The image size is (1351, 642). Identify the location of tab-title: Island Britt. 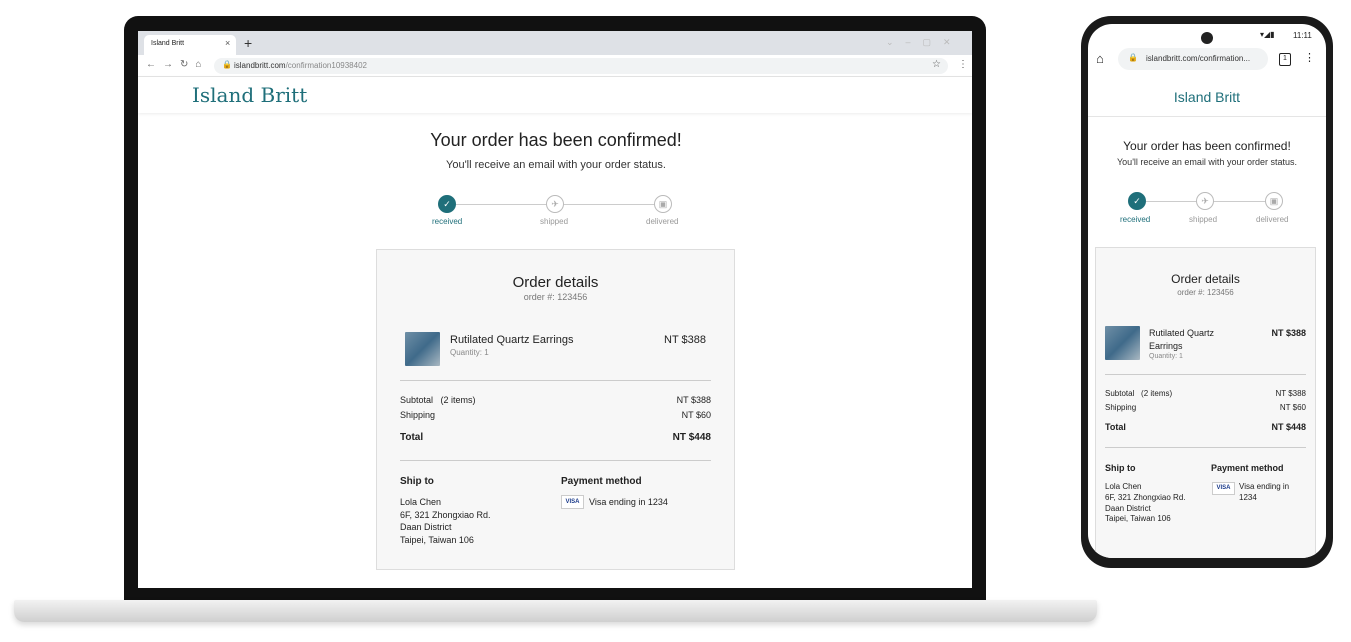
(168, 43).